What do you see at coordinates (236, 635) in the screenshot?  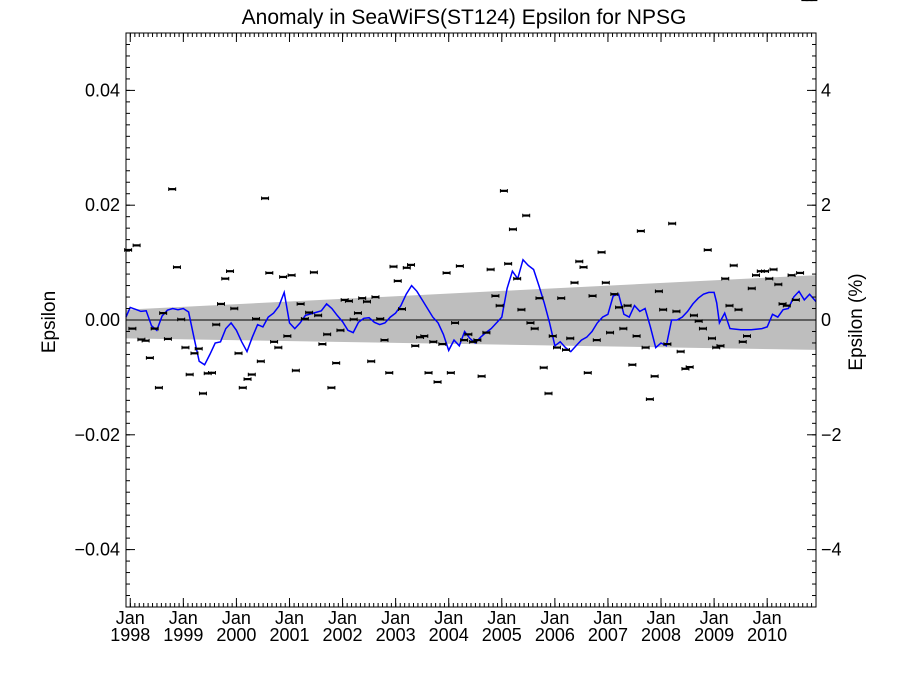 I see `x-tick-label-year: 2000` at bounding box center [236, 635].